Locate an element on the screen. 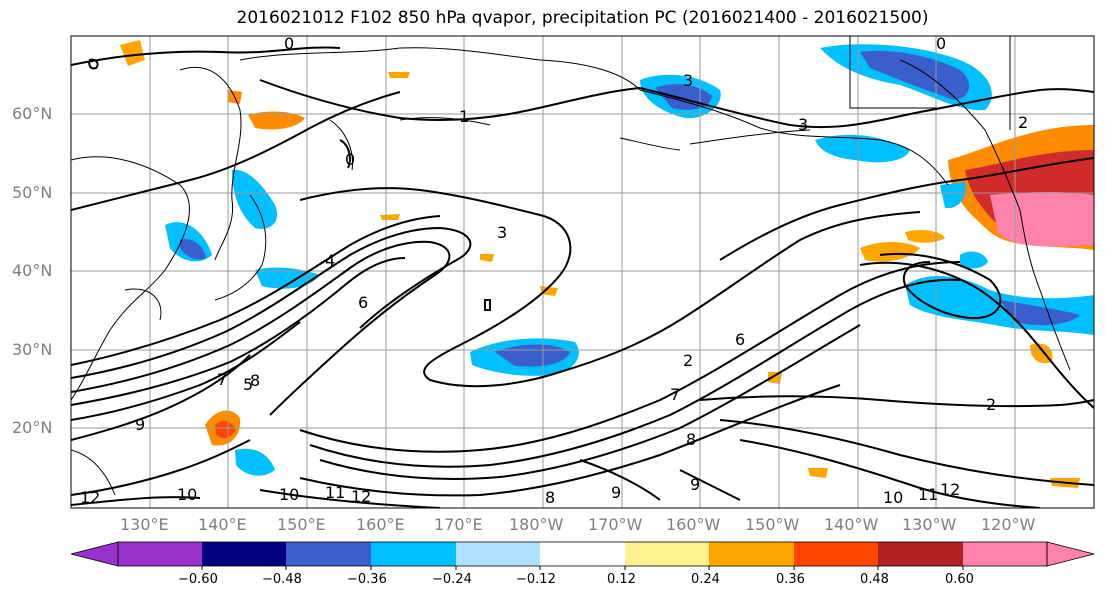  colorbar-tick-label: 0.48 is located at coordinates (874, 579).